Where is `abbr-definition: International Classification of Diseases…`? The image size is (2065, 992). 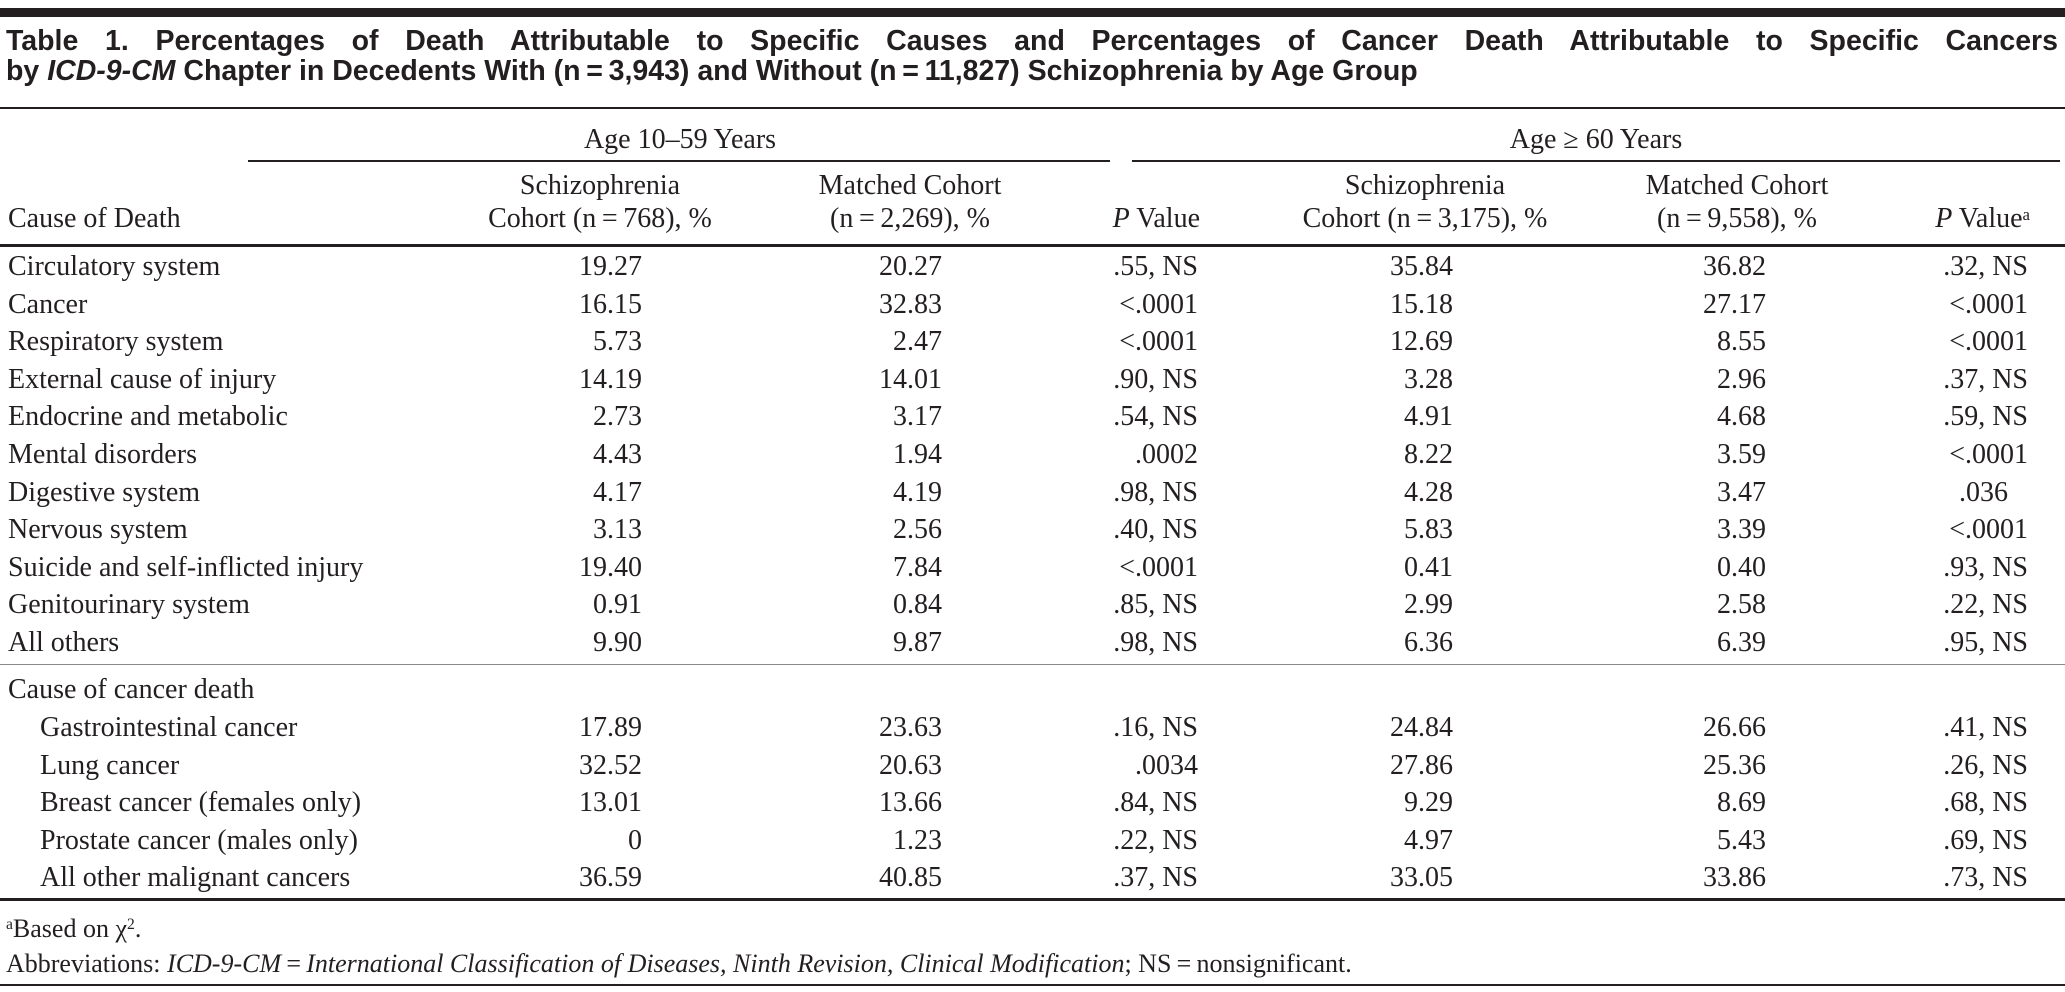
abbr-definition: International Classification of Diseases… is located at coordinates (715, 963).